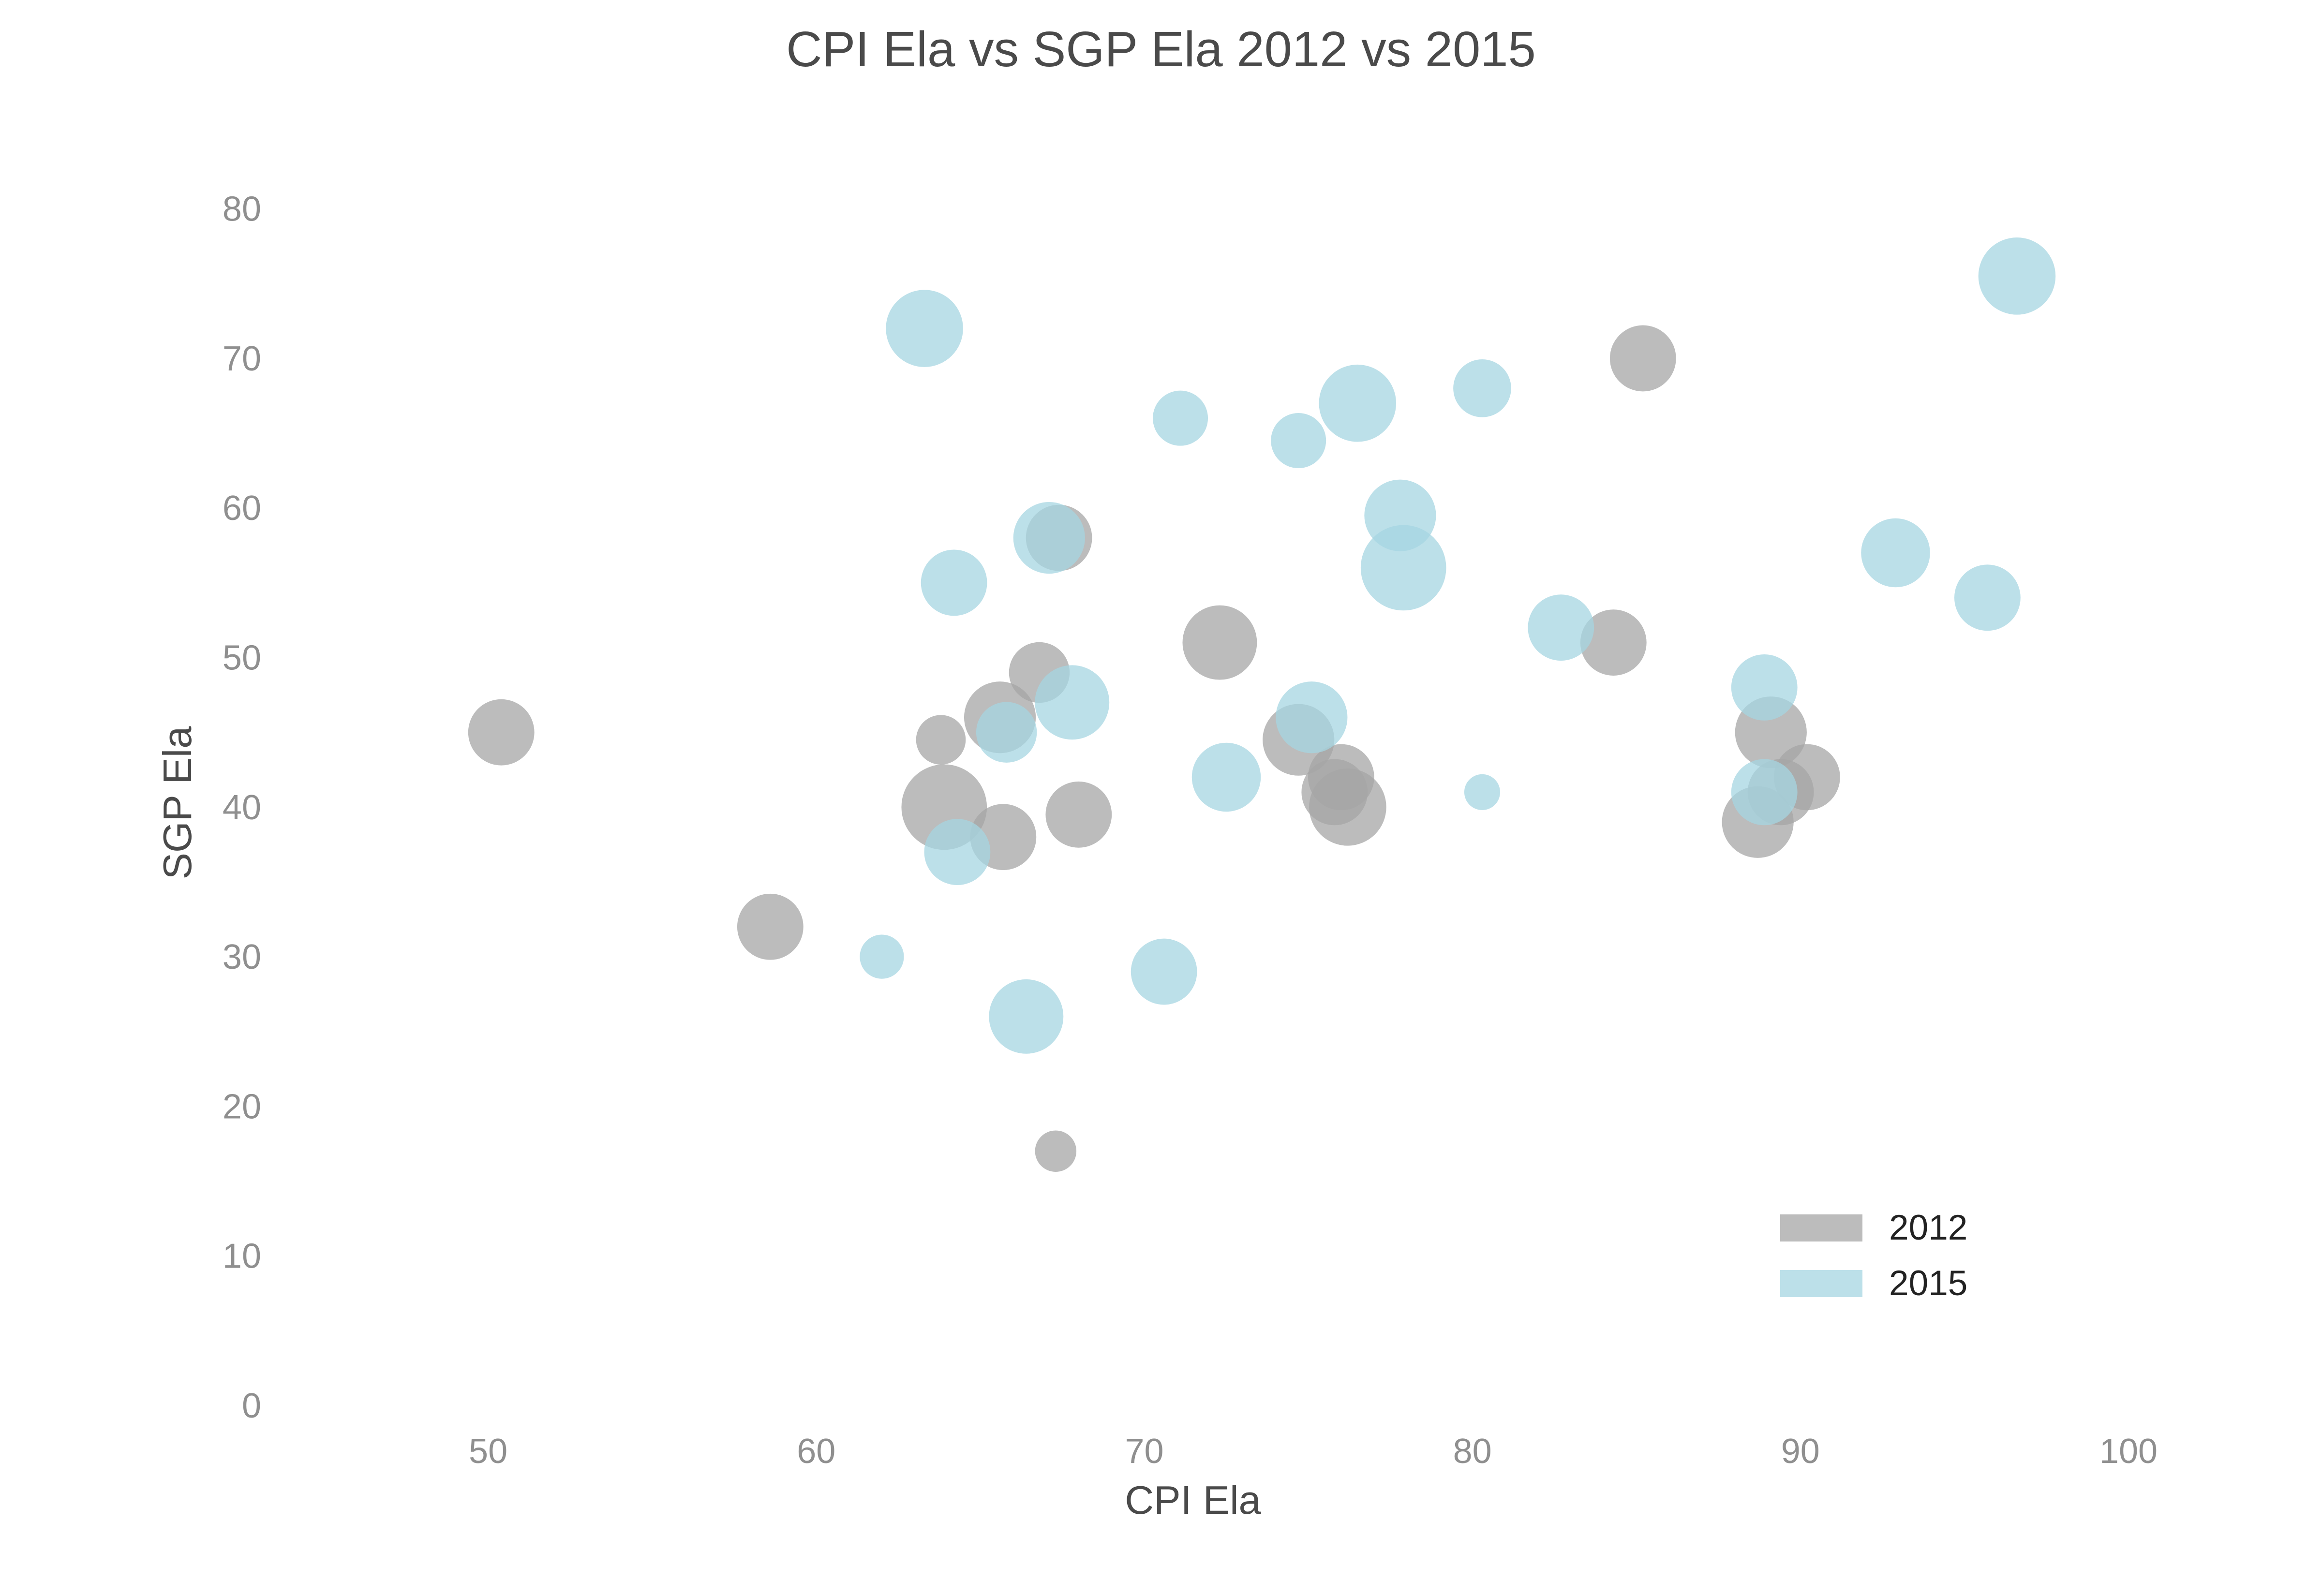  I want to click on y-tick-label: 30, so click(242, 957).